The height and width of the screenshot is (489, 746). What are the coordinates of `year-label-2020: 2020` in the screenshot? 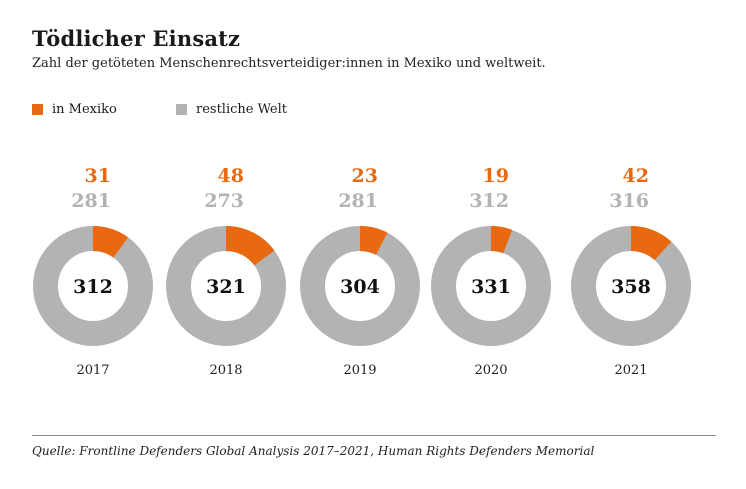 It's located at (490, 370).